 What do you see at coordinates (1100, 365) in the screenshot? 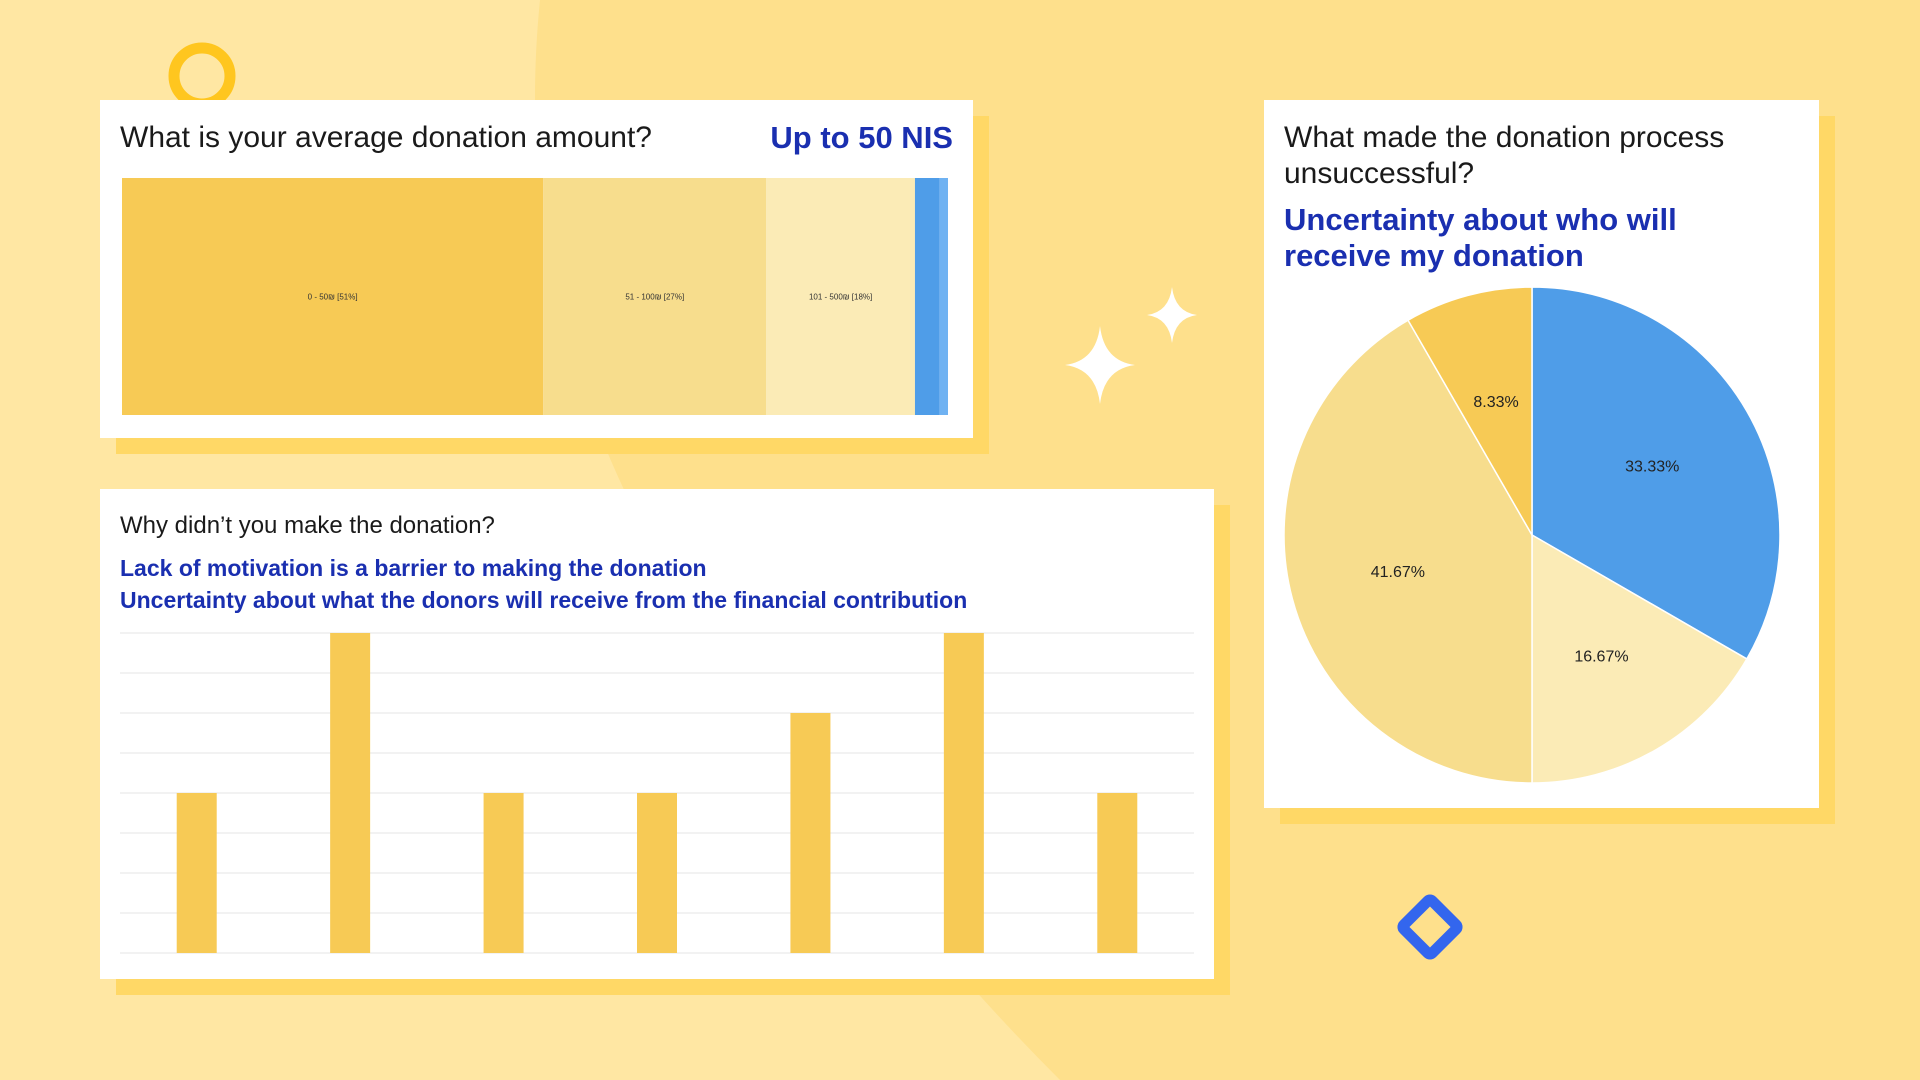
I see `sparkle-icon-large` at bounding box center [1100, 365].